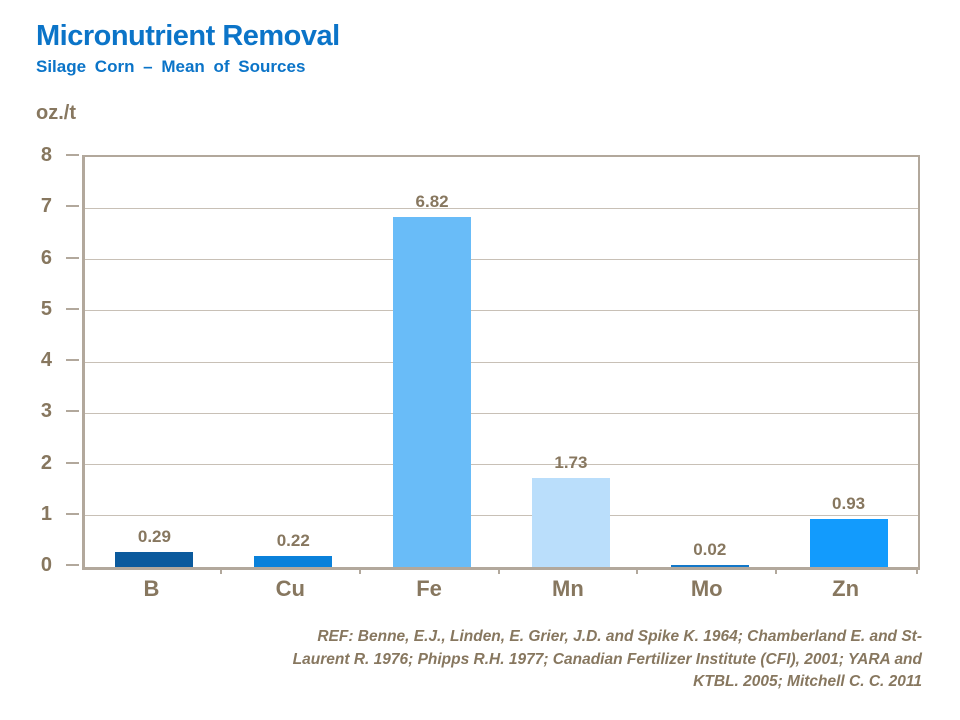 The width and height of the screenshot is (960, 720). What do you see at coordinates (568, 588) in the screenshot?
I see `x-axis-category-label: Mn` at bounding box center [568, 588].